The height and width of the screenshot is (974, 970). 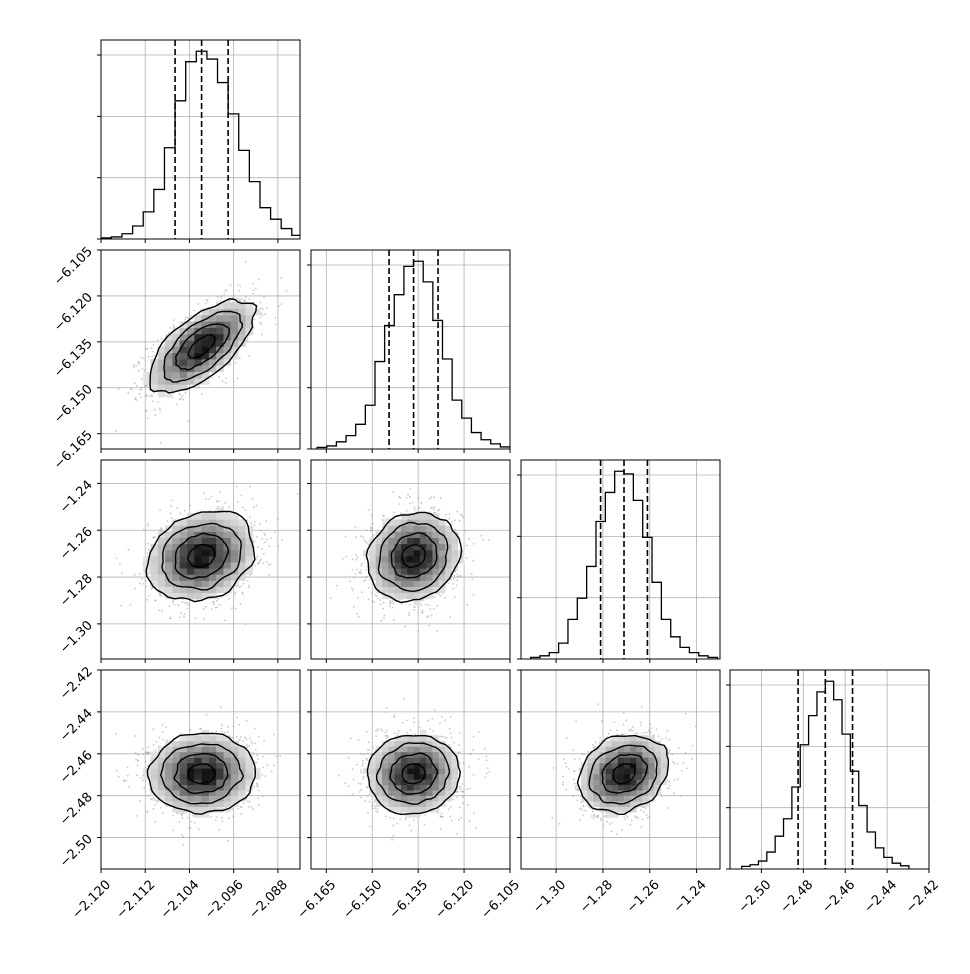 I want to click on panel-frame, so click(x=620, y=769).